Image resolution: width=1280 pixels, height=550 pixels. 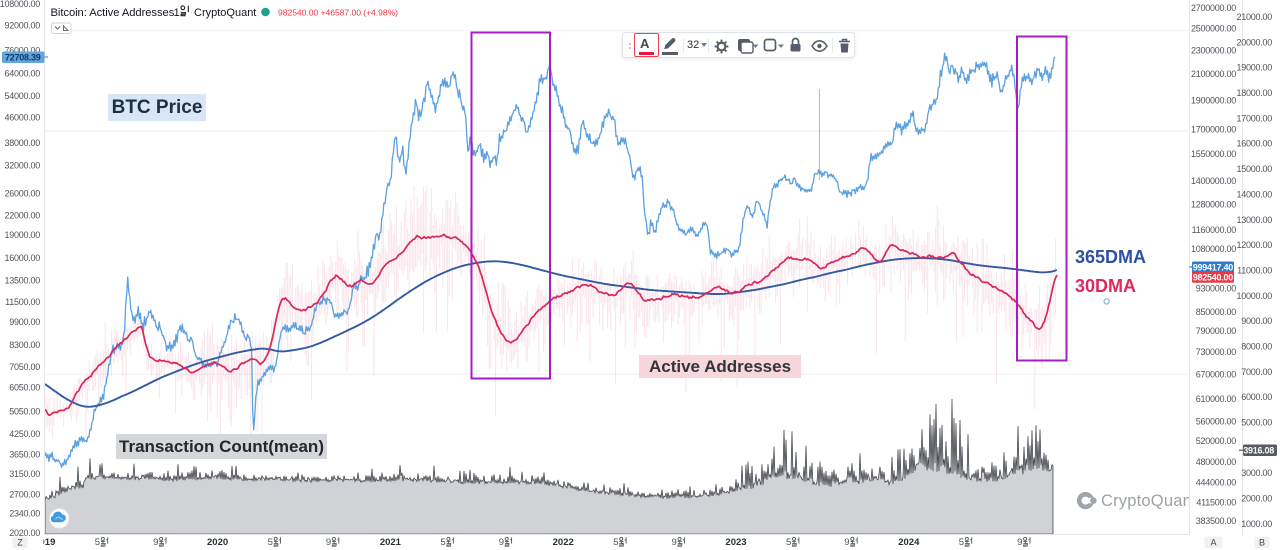 What do you see at coordinates (1254, 93) in the screenshot?
I see `svg-text: 18000.00` at bounding box center [1254, 93].